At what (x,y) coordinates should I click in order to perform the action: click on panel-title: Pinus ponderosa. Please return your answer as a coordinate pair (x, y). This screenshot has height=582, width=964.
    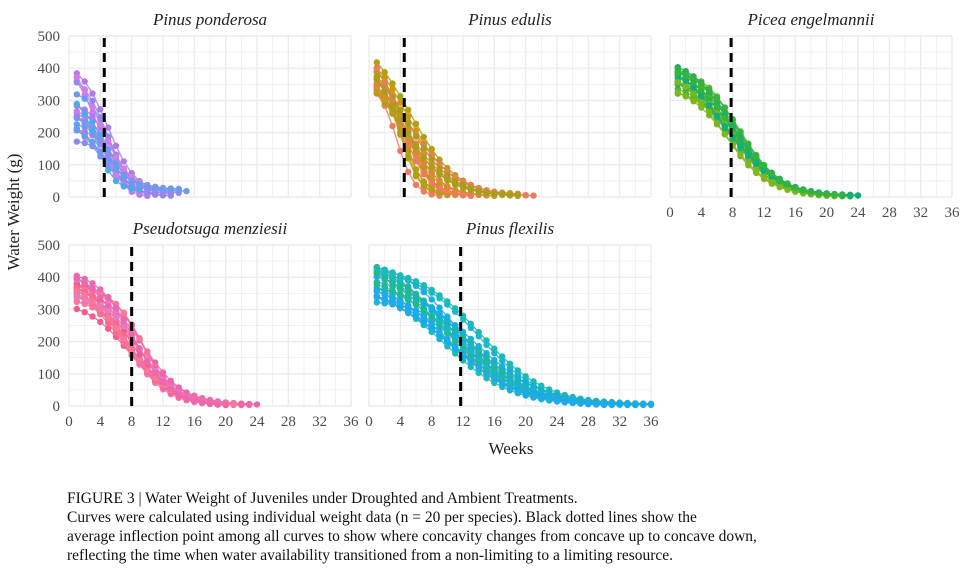
    Looking at the image, I should click on (209, 19).